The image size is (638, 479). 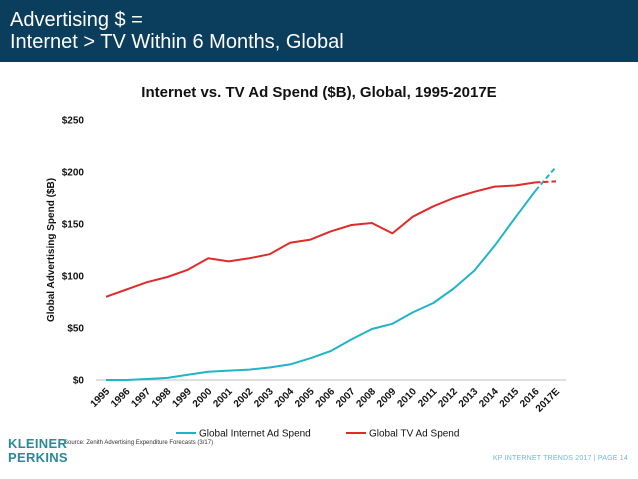 What do you see at coordinates (285, 398) in the screenshot?
I see `x-tick-label: 2004` at bounding box center [285, 398].